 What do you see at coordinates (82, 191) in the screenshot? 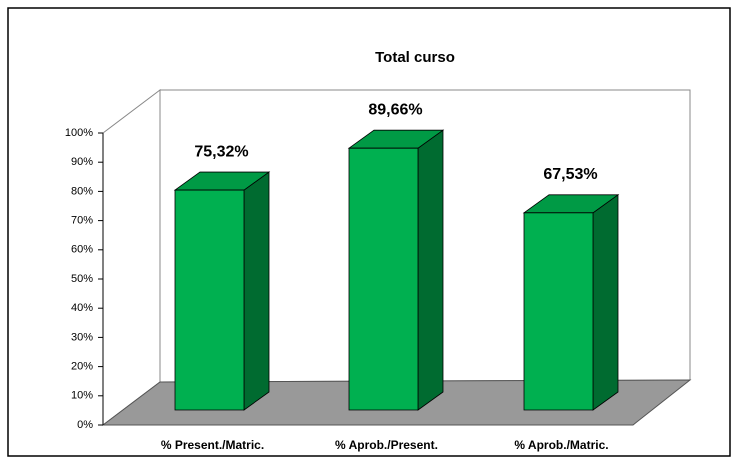
I see `y-tick-label: 80%` at bounding box center [82, 191].